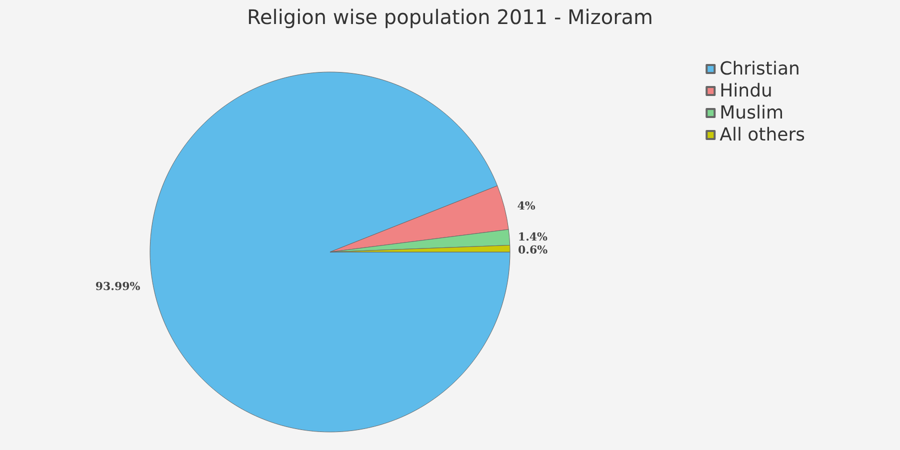 The width and height of the screenshot is (900, 450). Describe the element at coordinates (752, 113) in the screenshot. I see `legend-label: Muslim` at that location.